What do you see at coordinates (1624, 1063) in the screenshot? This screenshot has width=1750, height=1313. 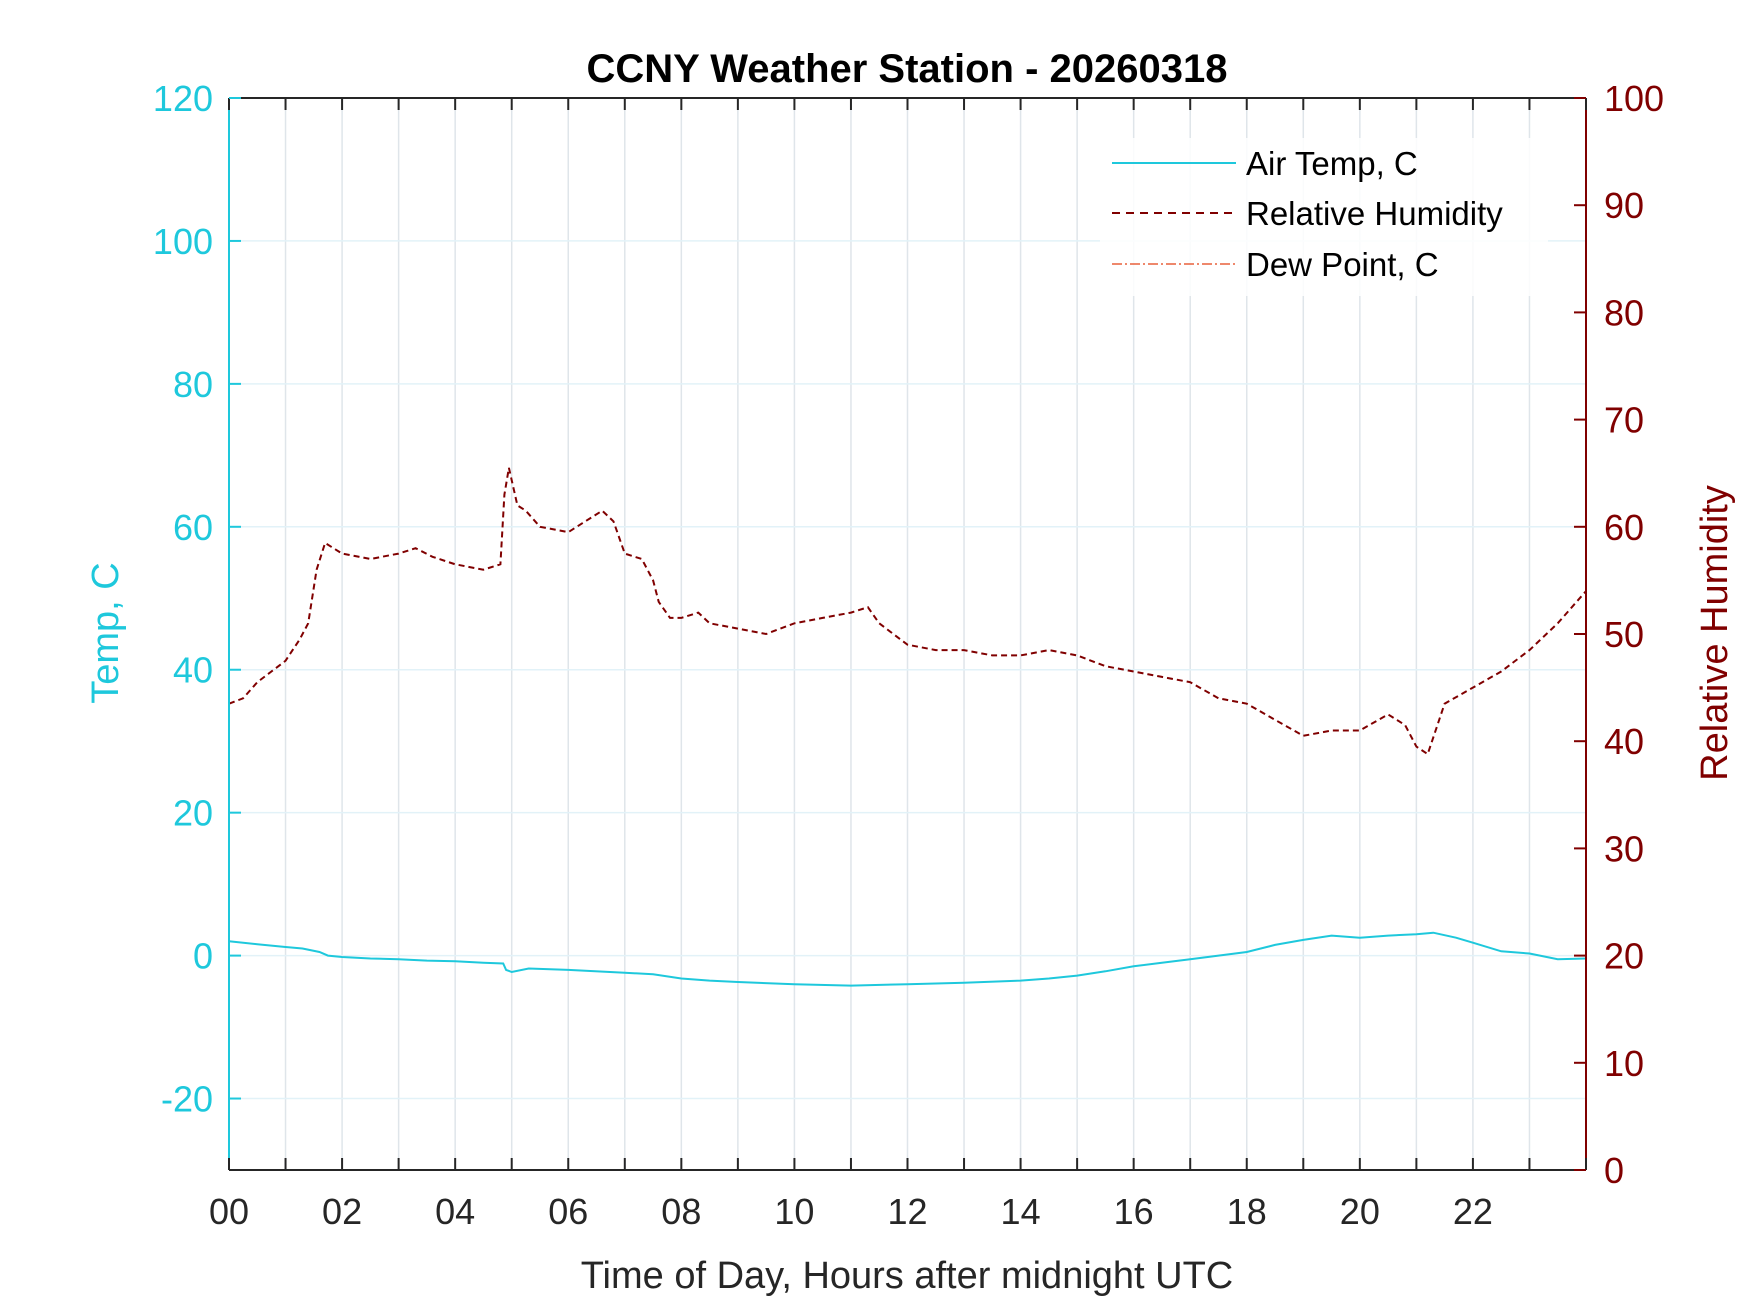 I see `y-right-tick-label: 10` at bounding box center [1624, 1063].